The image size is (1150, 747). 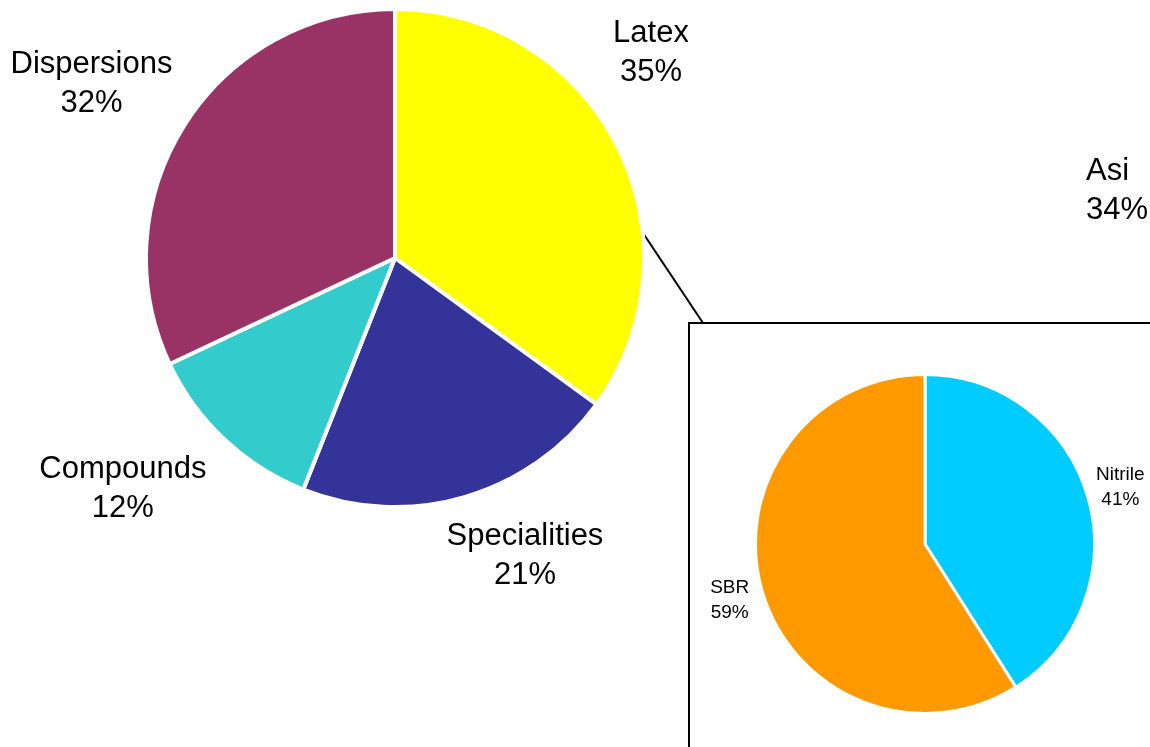 I want to click on data-label: 12%, so click(x=122, y=506).